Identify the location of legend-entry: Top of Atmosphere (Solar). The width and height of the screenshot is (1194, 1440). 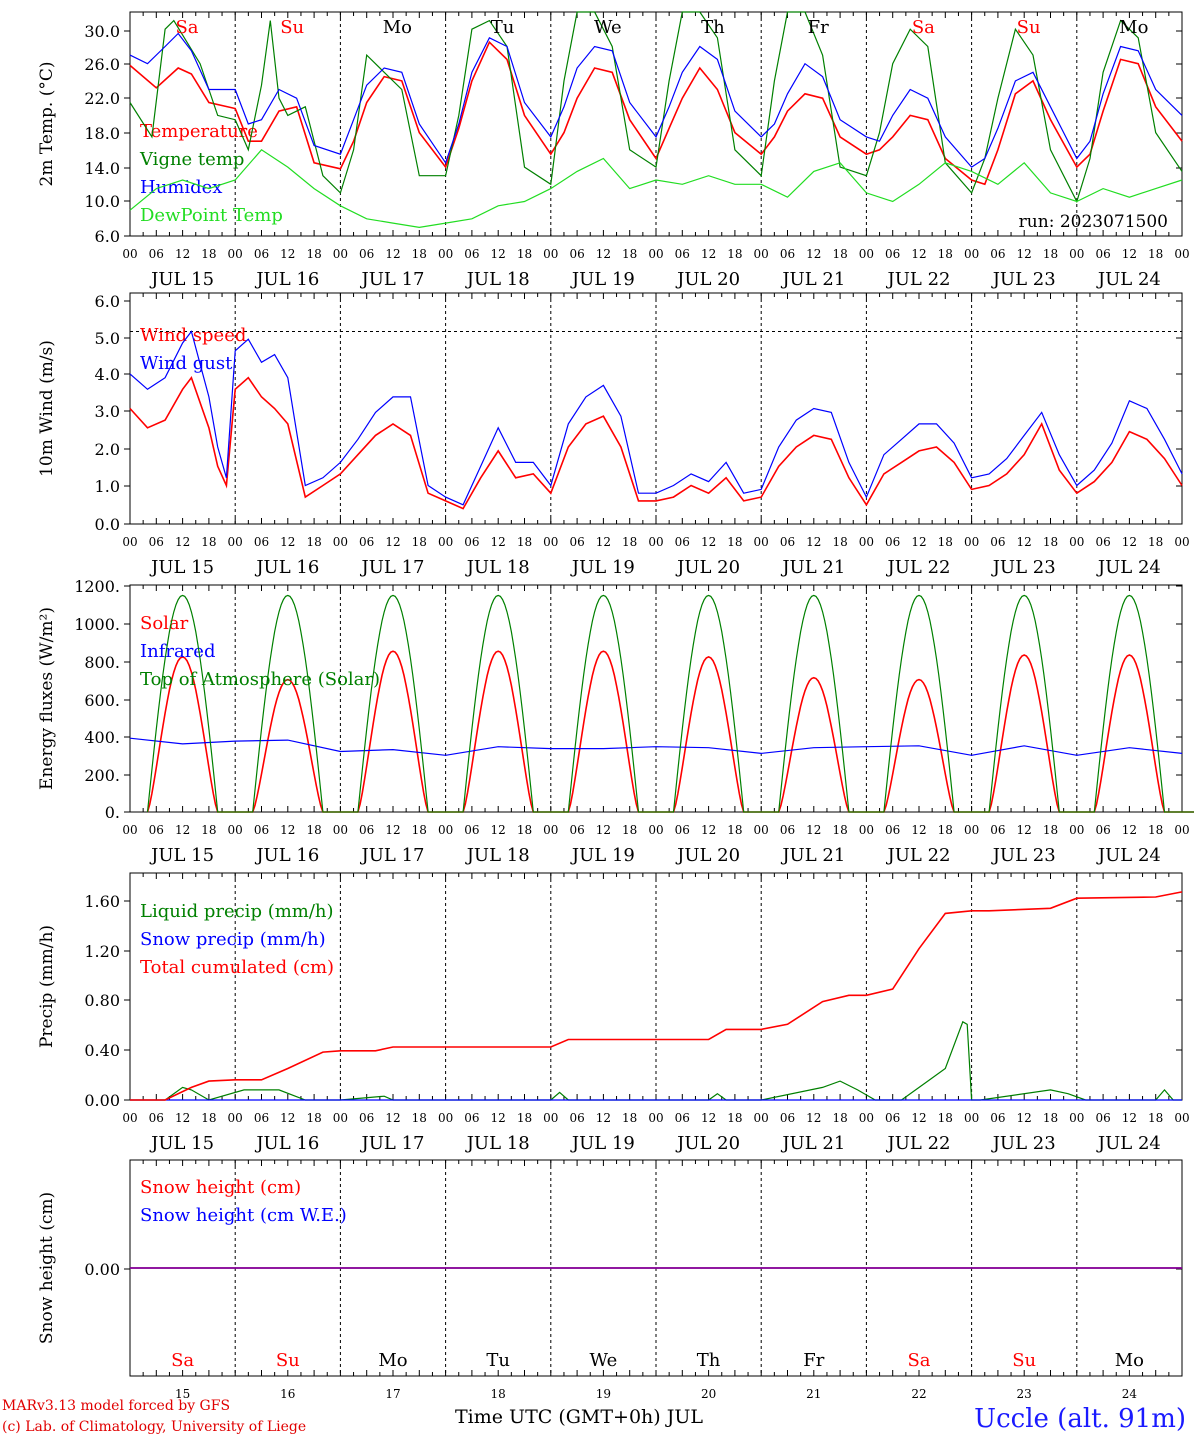
(260, 679).